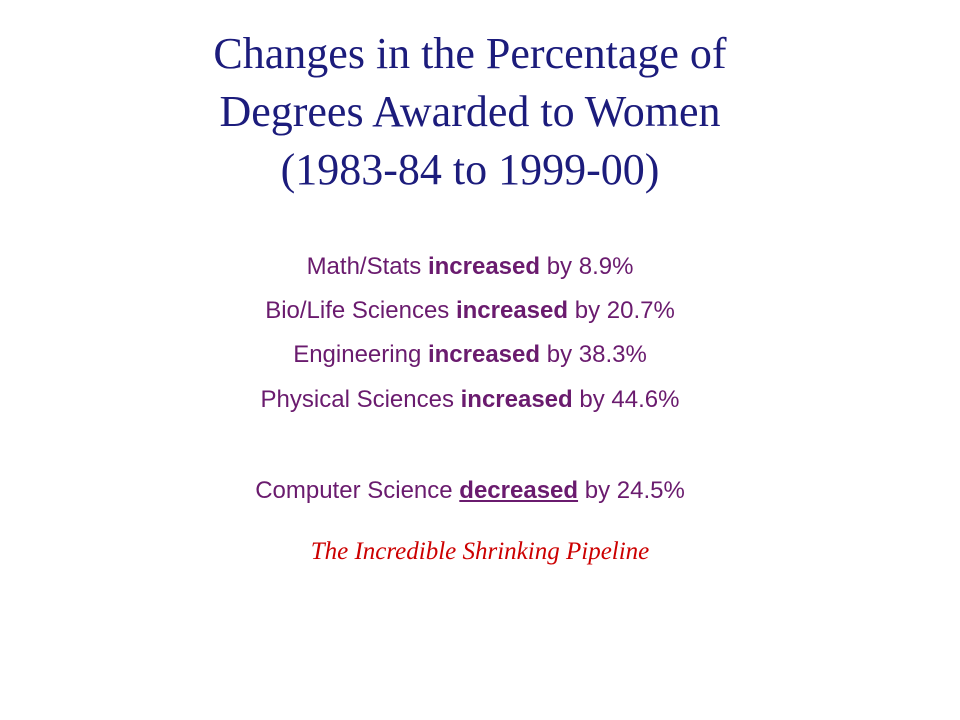 The image size is (960, 720). What do you see at coordinates (645, 399) in the screenshot?
I see `item-amount: 44.6%` at bounding box center [645, 399].